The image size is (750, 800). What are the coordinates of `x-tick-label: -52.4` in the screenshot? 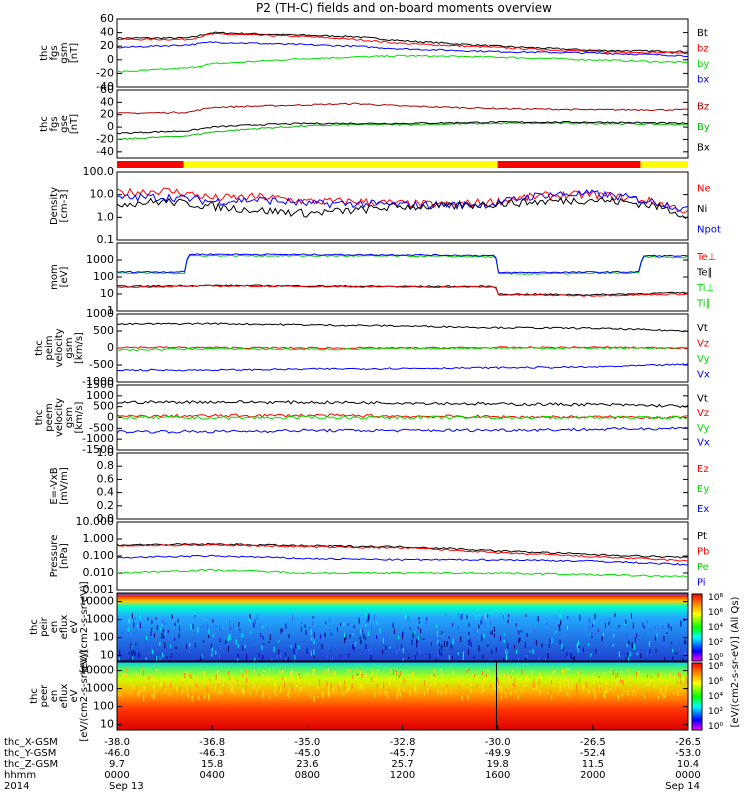 It's located at (593, 753).